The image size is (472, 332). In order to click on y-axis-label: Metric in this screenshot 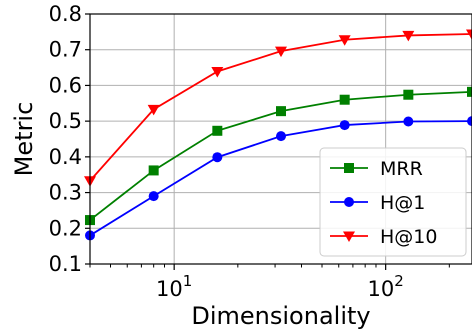, I will do `click(24, 139)`.